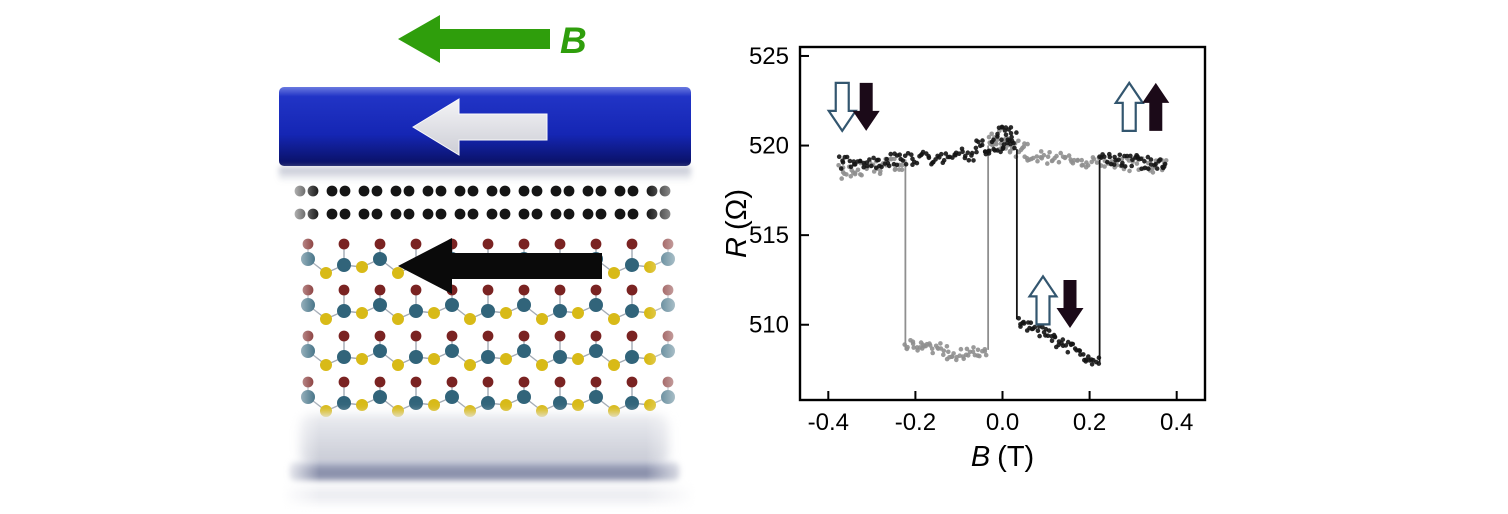 Image resolution: width=1508 pixels, height=514 pixels. Describe the element at coordinates (828, 422) in the screenshot. I see `x-tick-label: -0.4` at that location.